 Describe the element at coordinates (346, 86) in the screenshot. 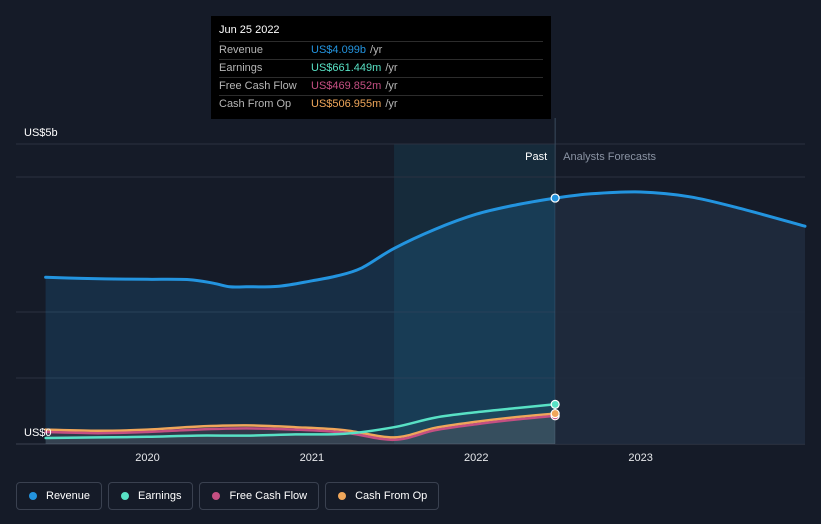

I see `tooltip-value: US$469.852m` at that location.